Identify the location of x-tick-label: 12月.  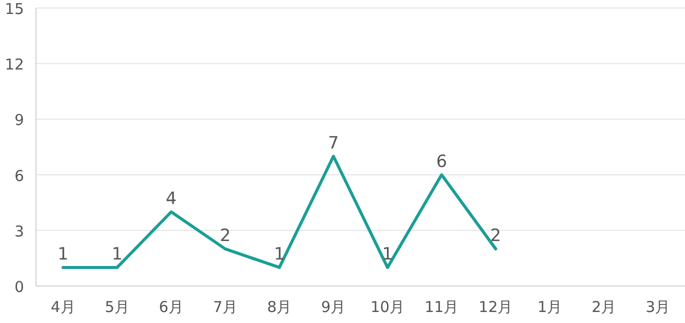
(495, 307).